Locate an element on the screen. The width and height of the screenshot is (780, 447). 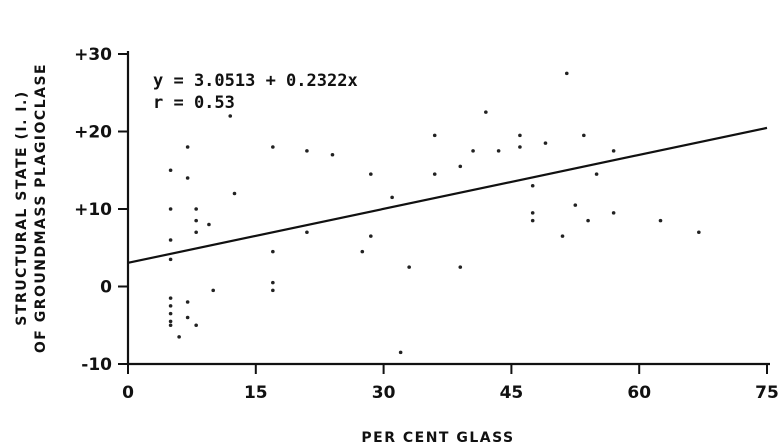
y-axis-label-line-1: STRUCTURAL STATE (I. I.) is located at coordinates (22, 207).